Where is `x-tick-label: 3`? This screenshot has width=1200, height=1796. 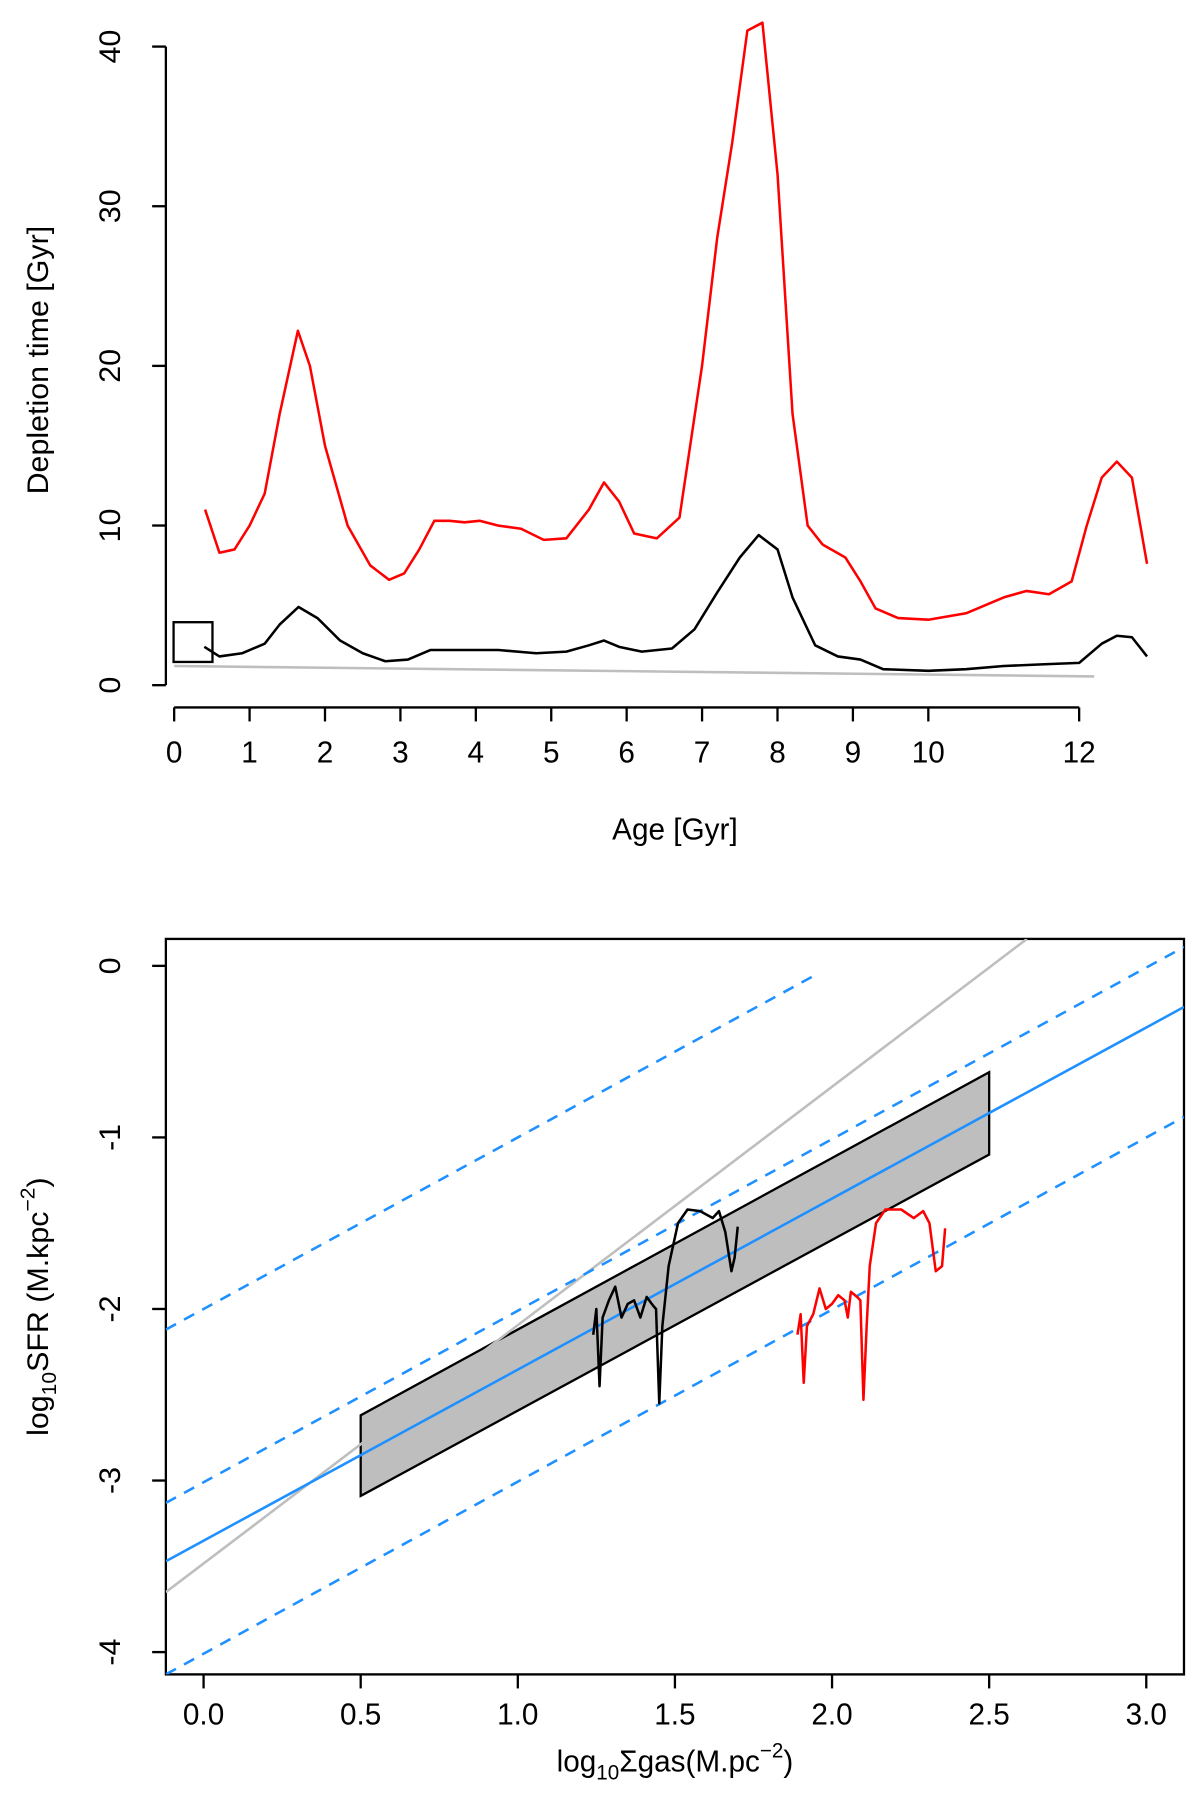
x-tick-label: 3 is located at coordinates (400, 752).